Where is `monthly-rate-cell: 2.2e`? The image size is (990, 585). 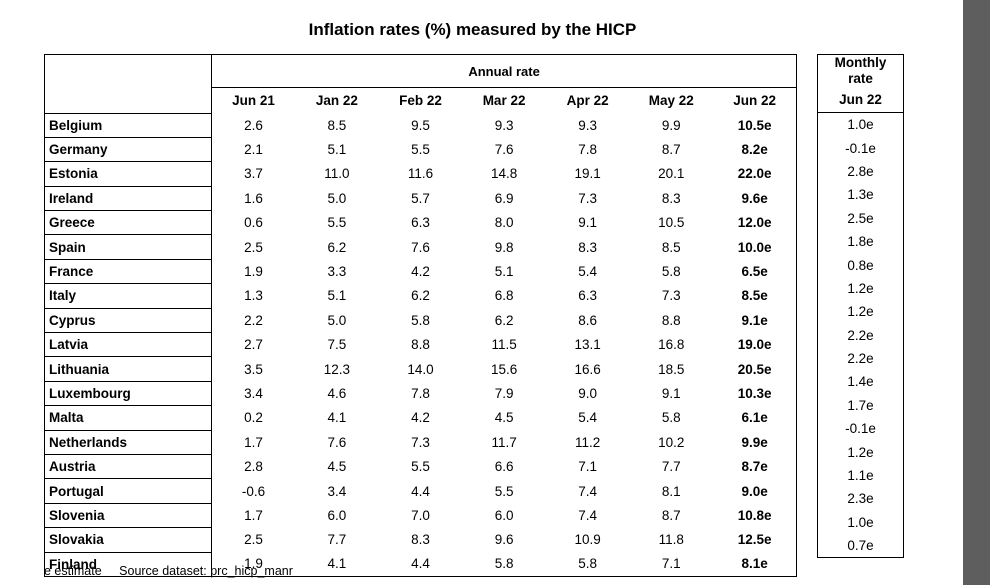 monthly-rate-cell: 2.2e is located at coordinates (860, 335).